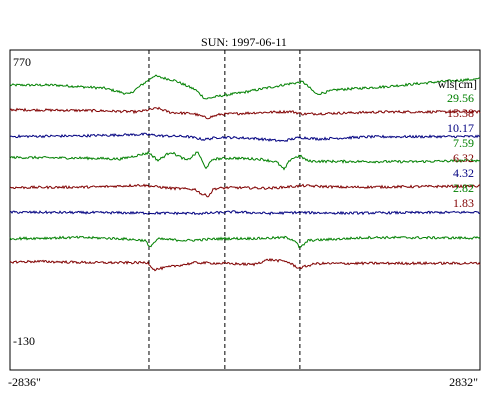 This screenshot has width=500, height=400. I want to click on legend-entry-0: 29.56, so click(460, 98).